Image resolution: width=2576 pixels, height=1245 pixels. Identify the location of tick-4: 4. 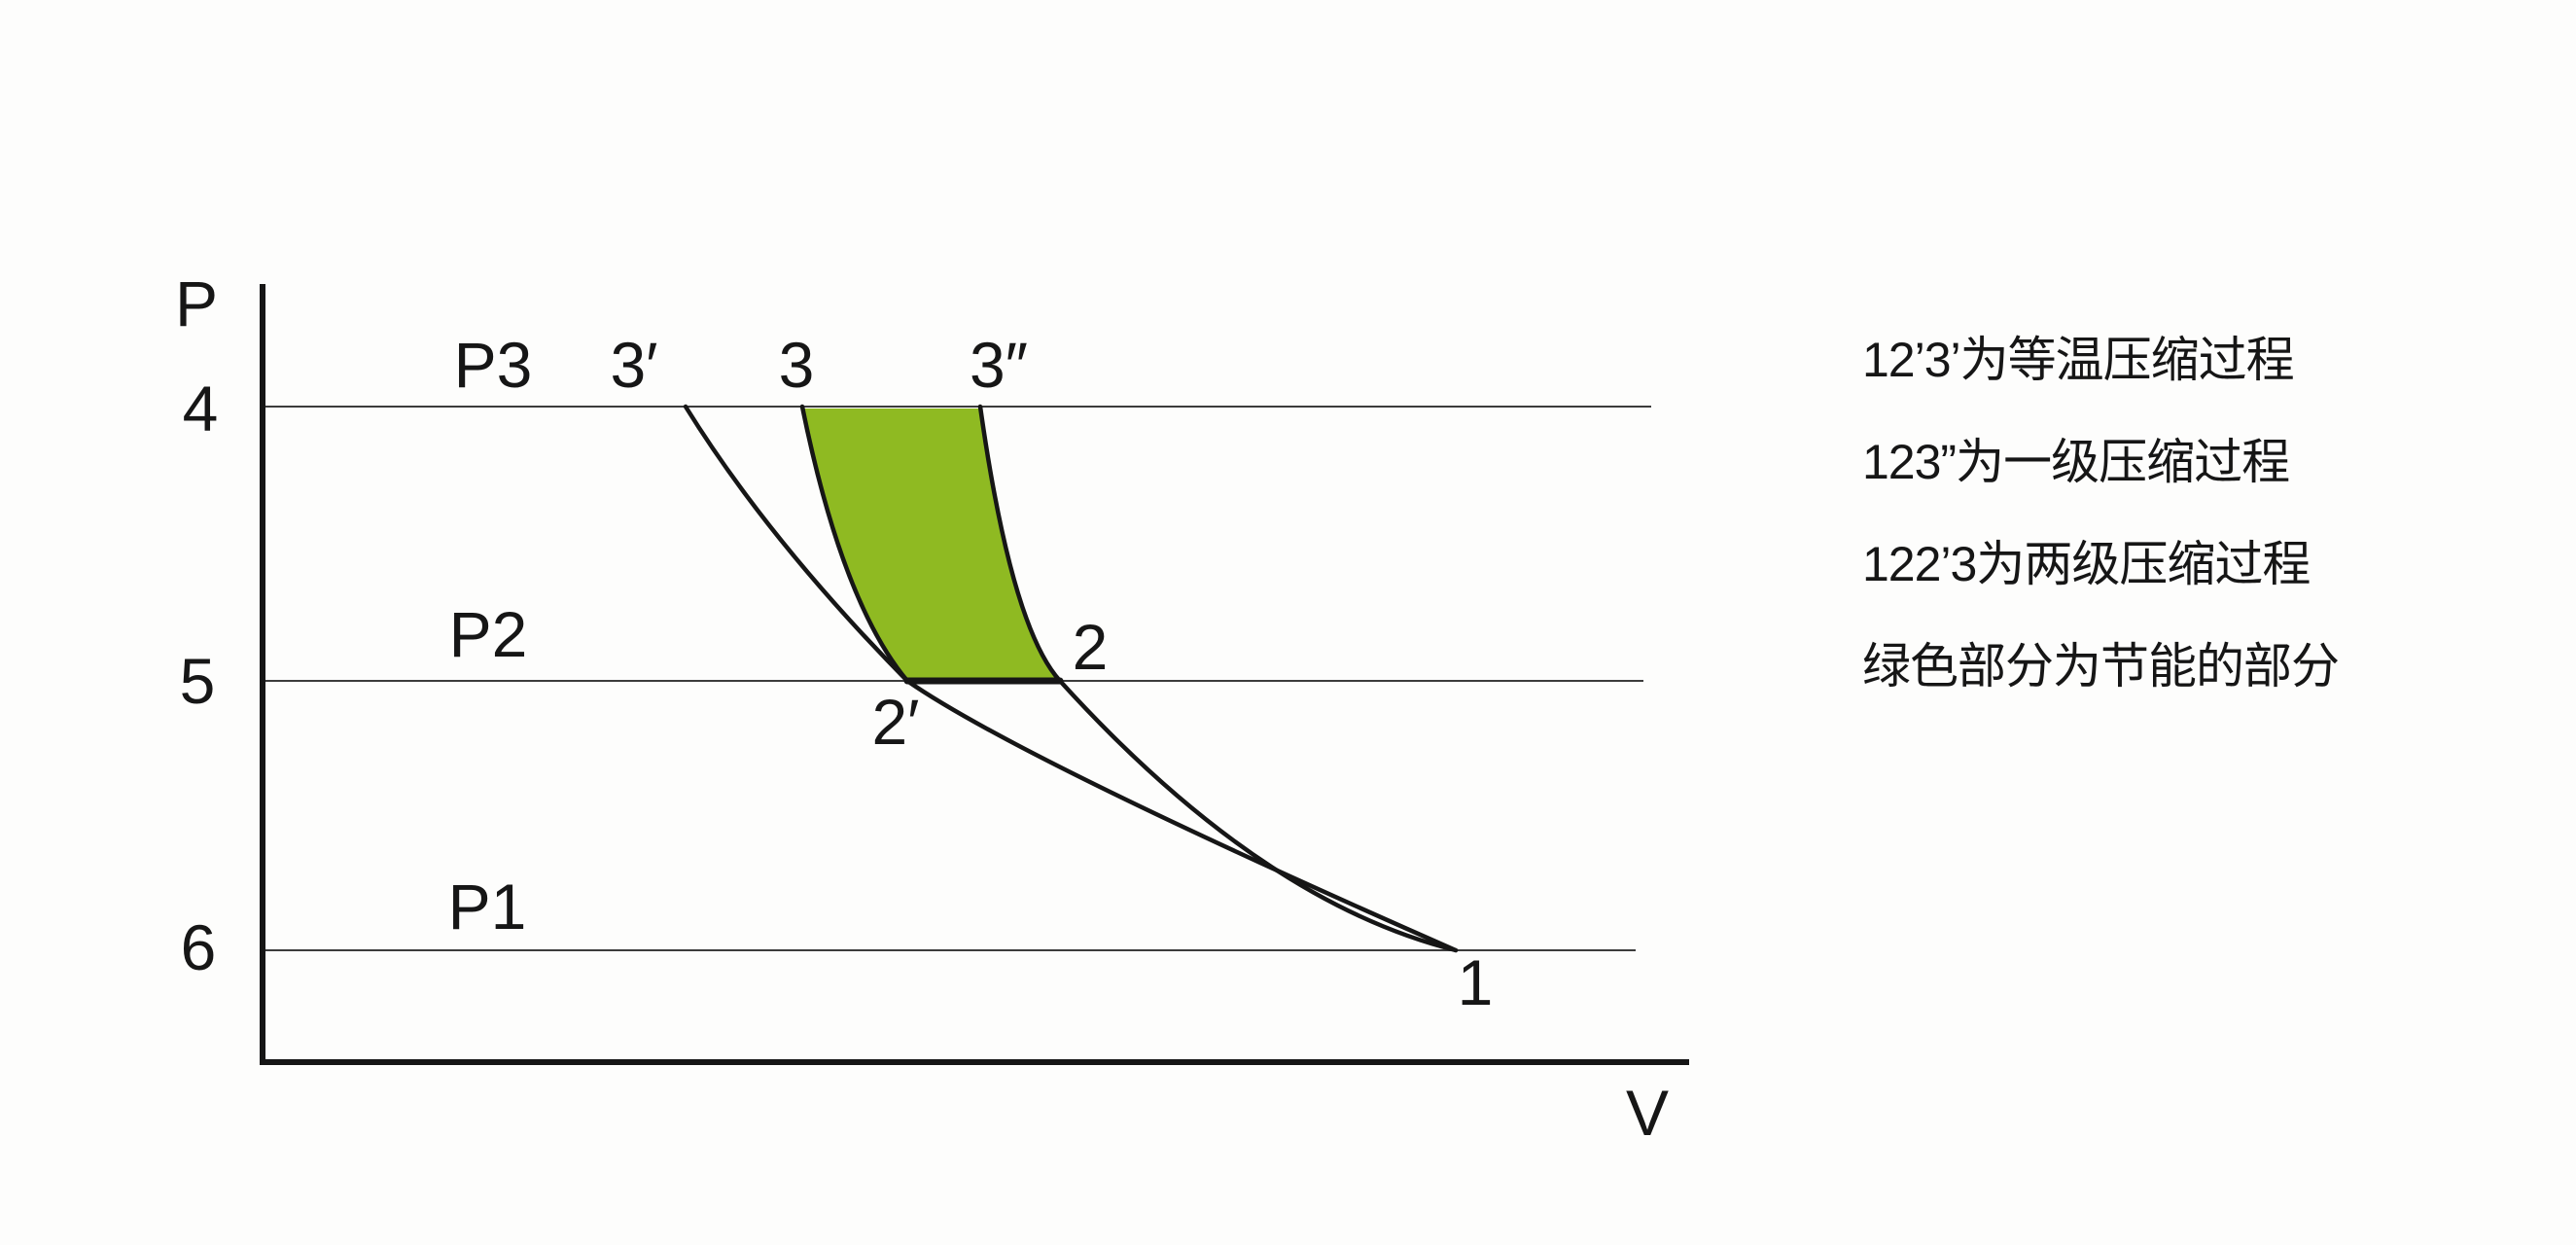
(201, 409).